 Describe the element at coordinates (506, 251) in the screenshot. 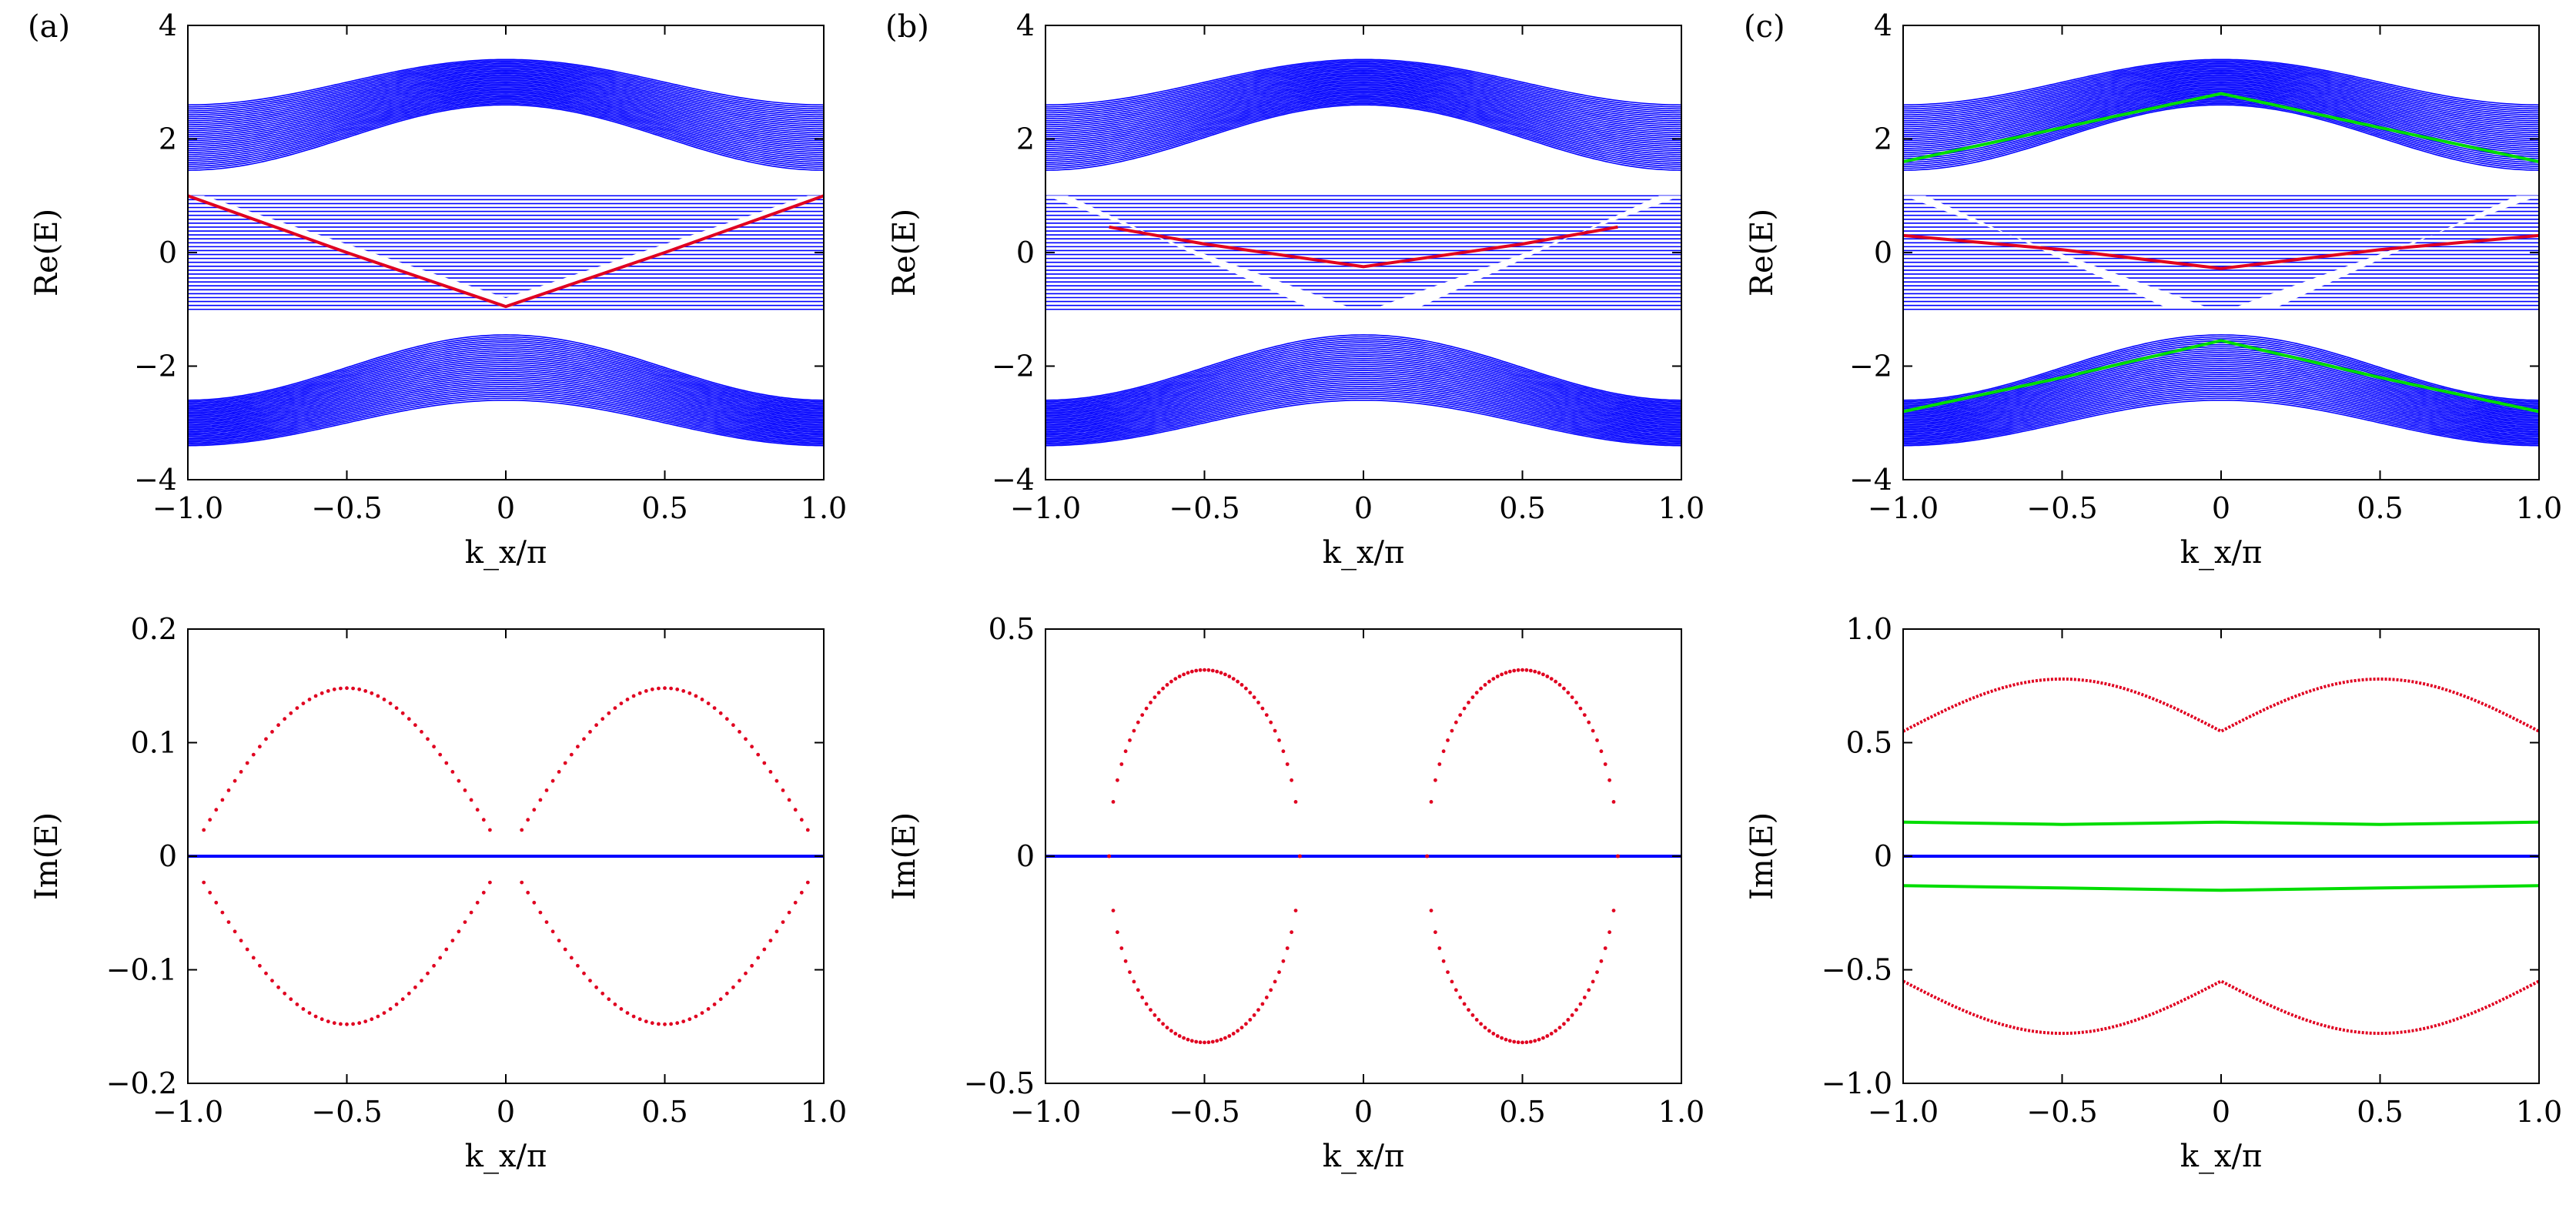

I see `series-line` at that location.